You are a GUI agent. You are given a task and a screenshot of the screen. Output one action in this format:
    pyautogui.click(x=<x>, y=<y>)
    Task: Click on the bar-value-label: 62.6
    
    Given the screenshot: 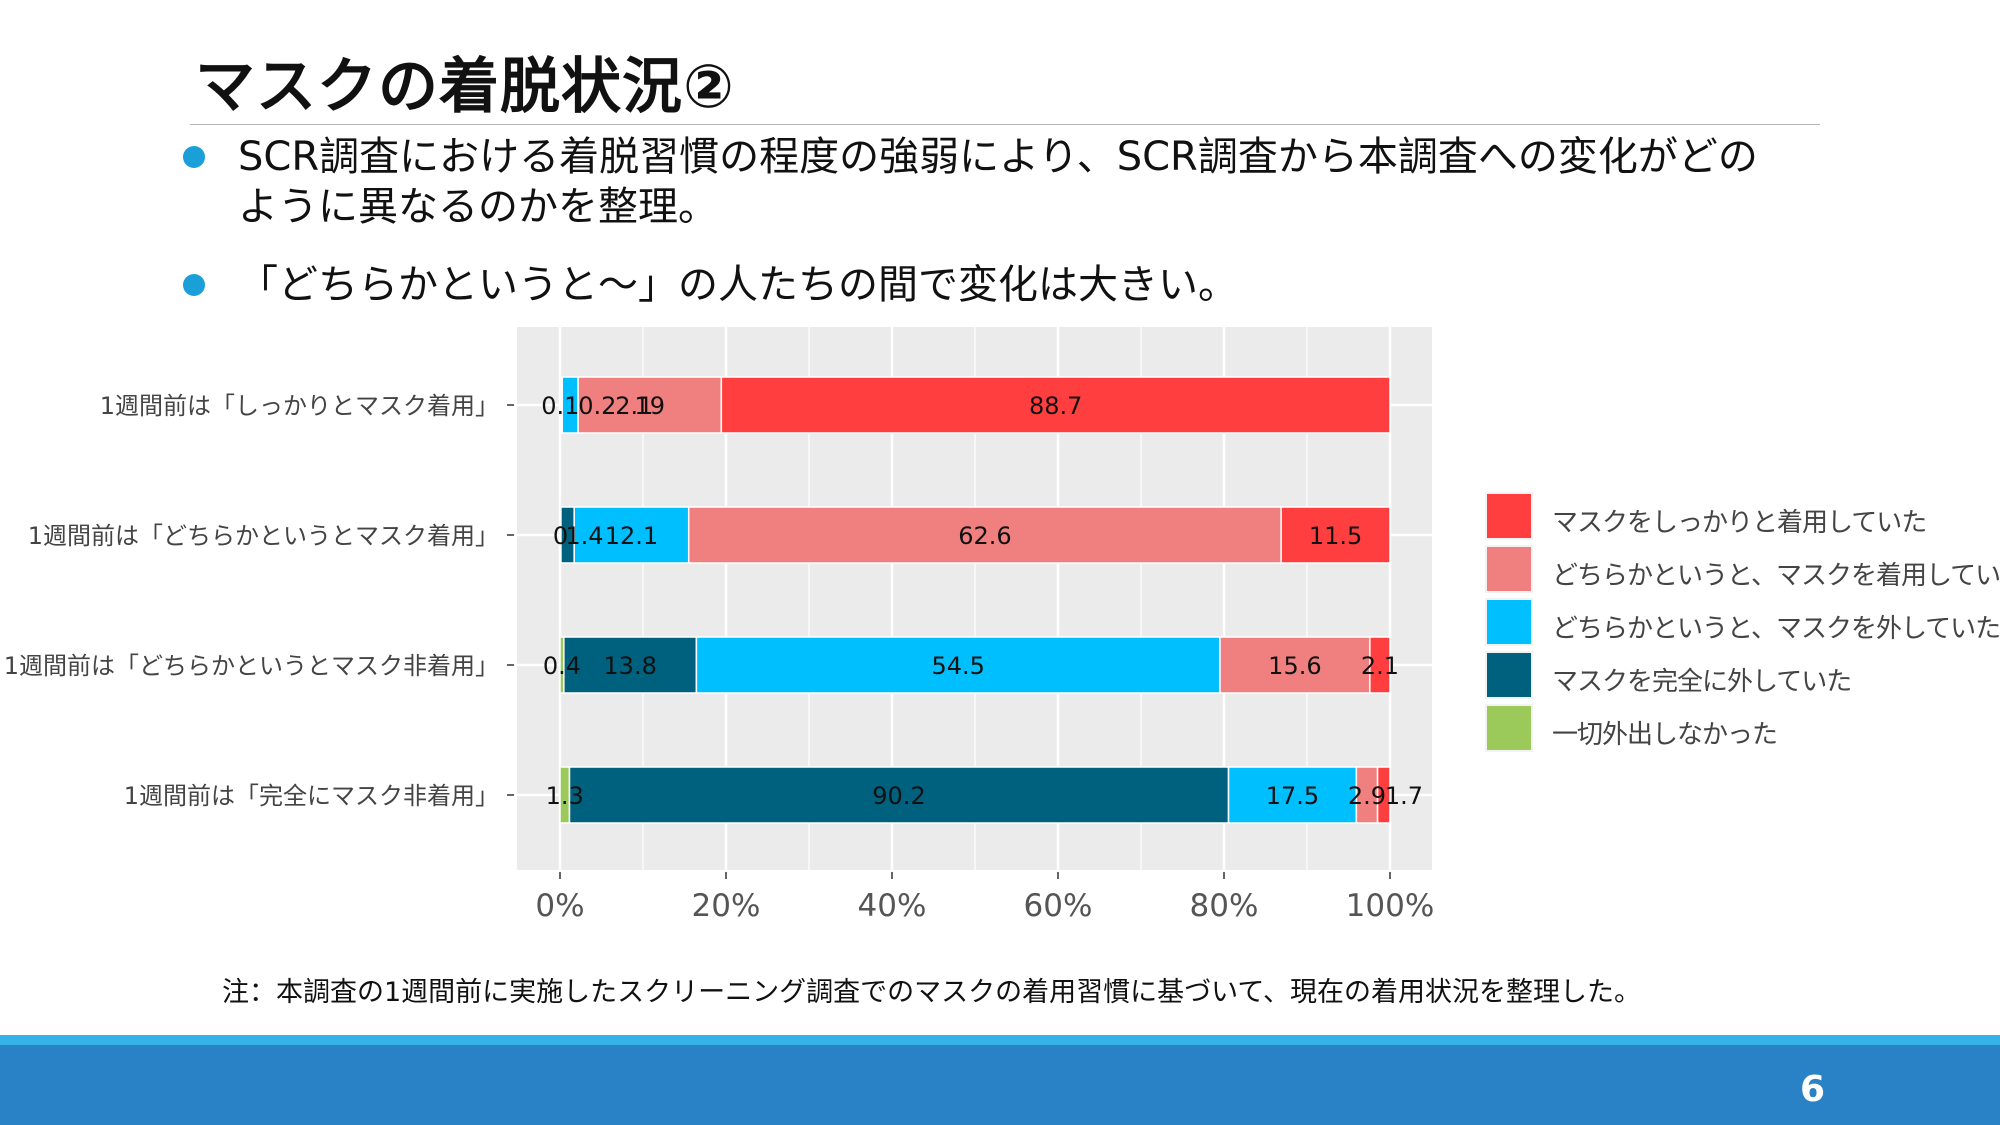 What is the action you would take?
    pyautogui.click(x=984, y=536)
    